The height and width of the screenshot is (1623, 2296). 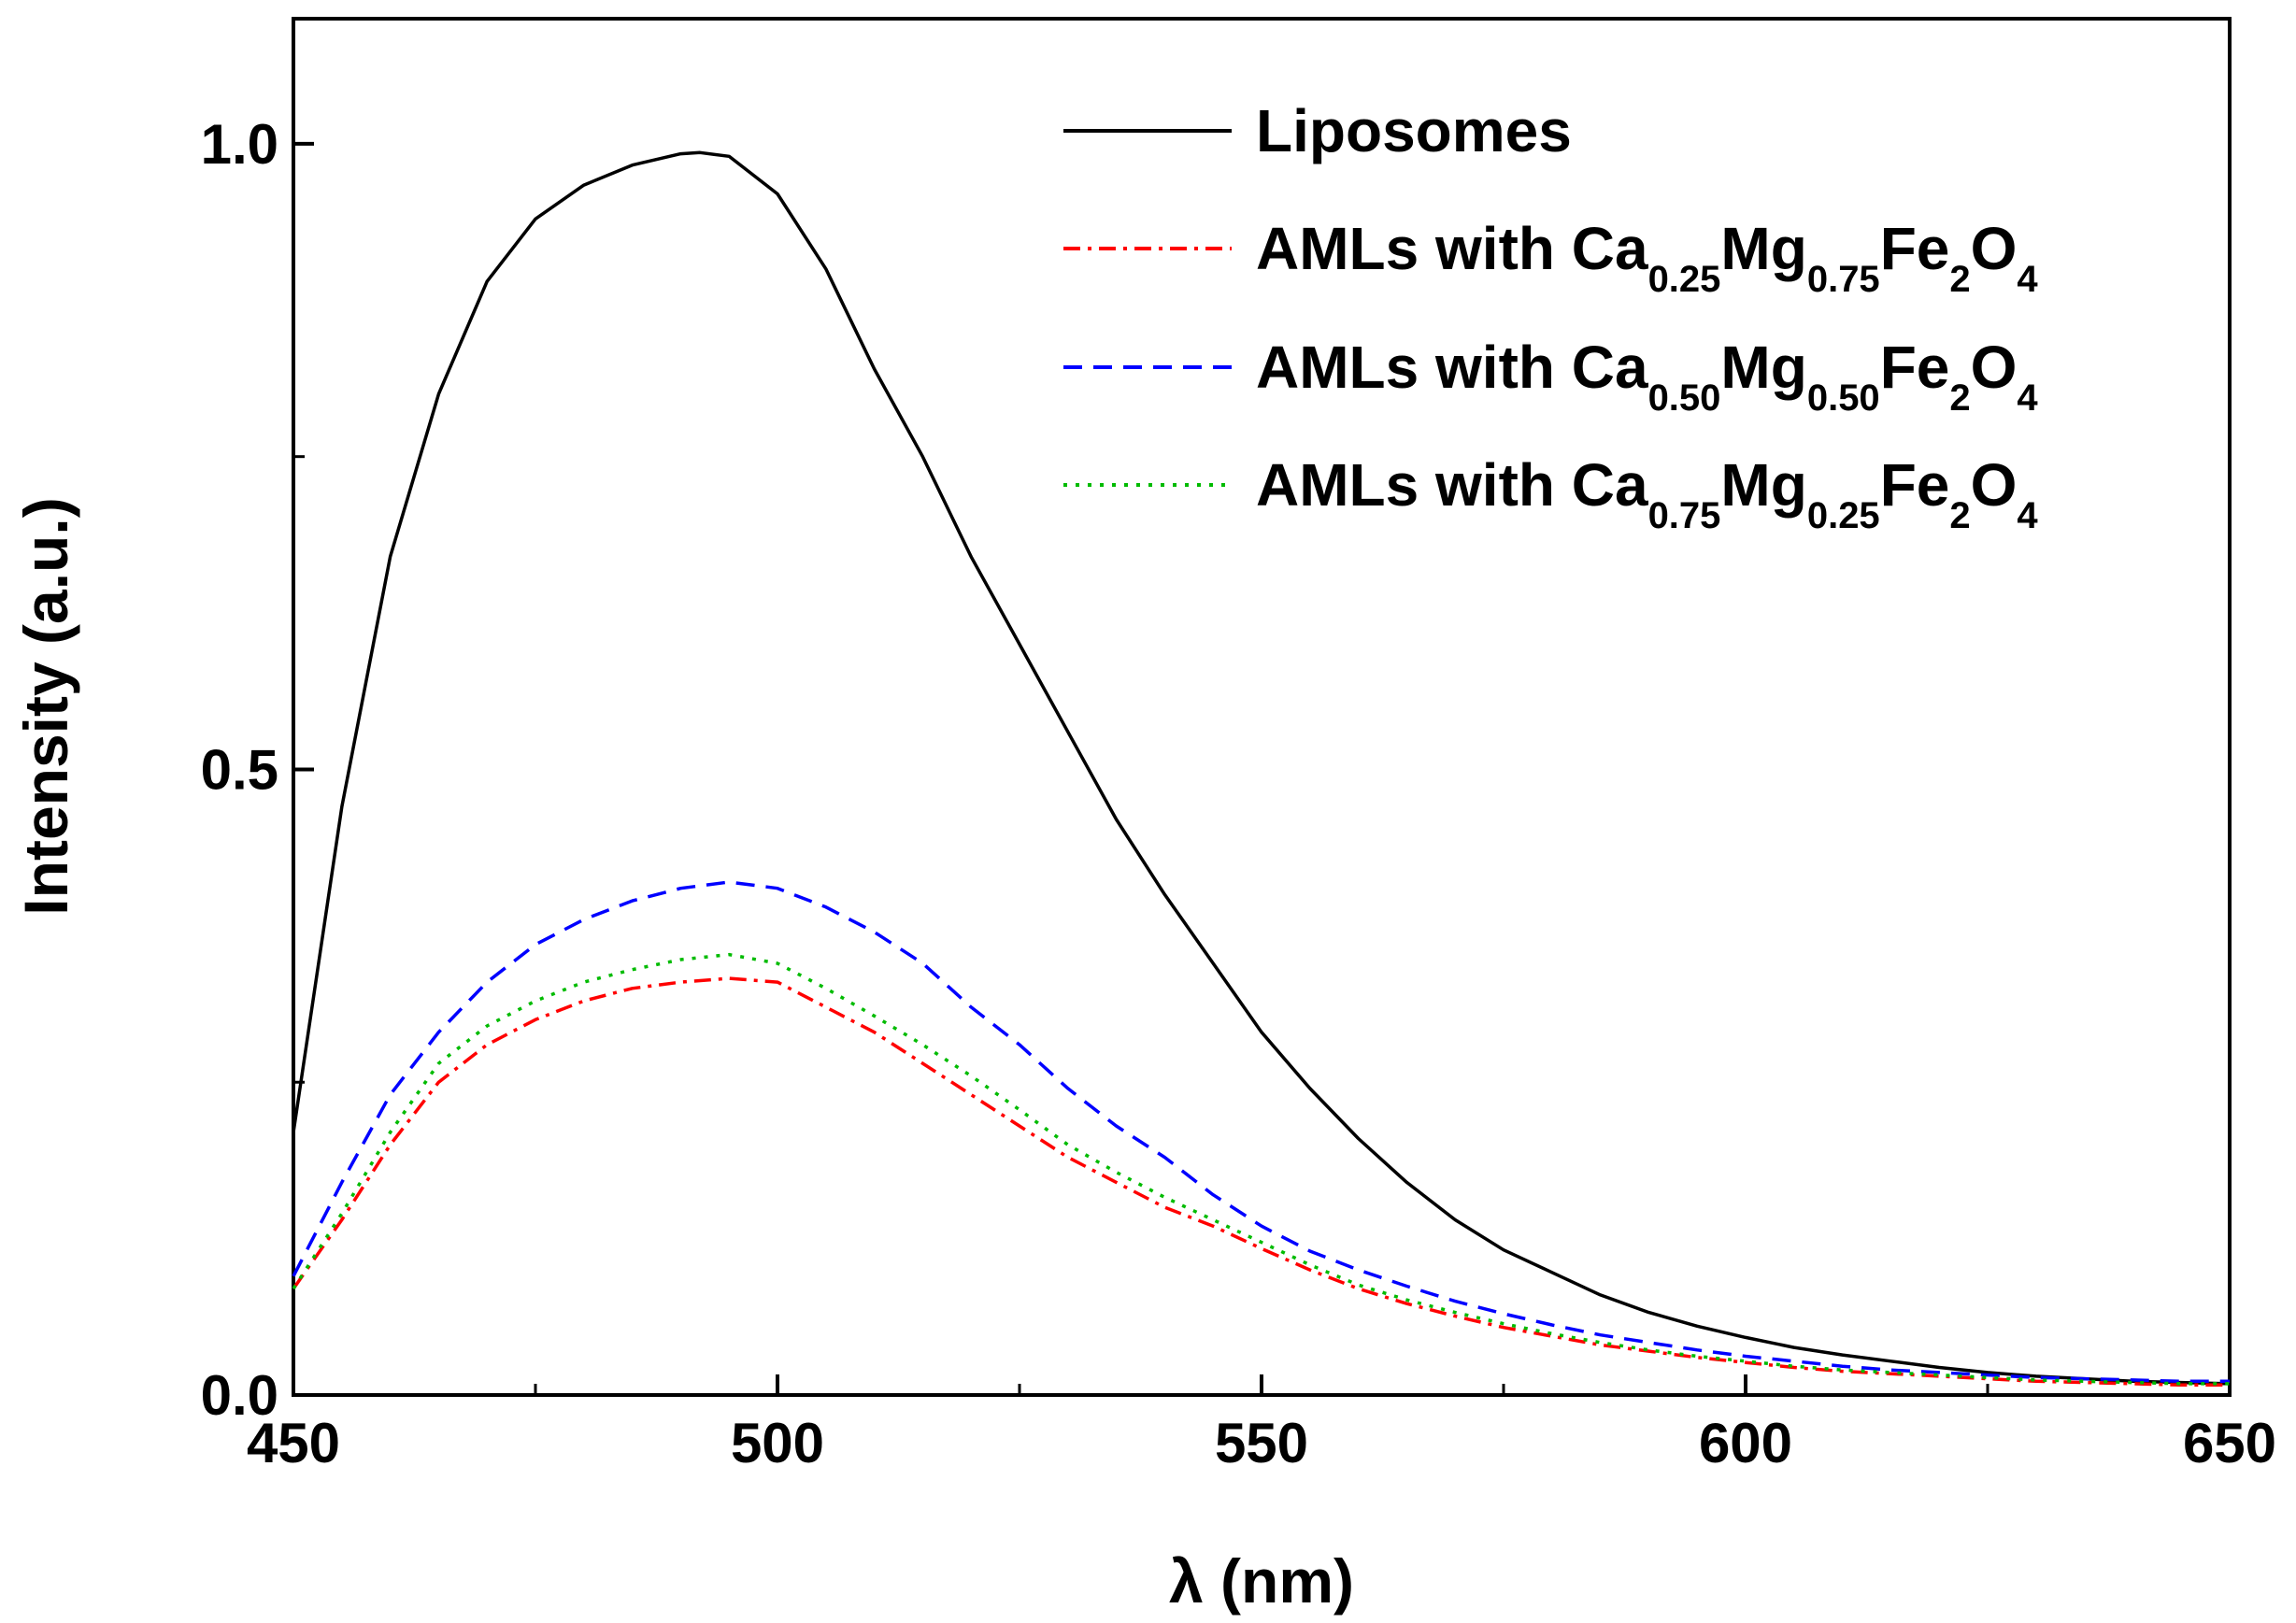 I want to click on legend-label-1: AMLs with Ca0.25​Mg0.75​Fe2​O4​, so click(x=1647, y=257).